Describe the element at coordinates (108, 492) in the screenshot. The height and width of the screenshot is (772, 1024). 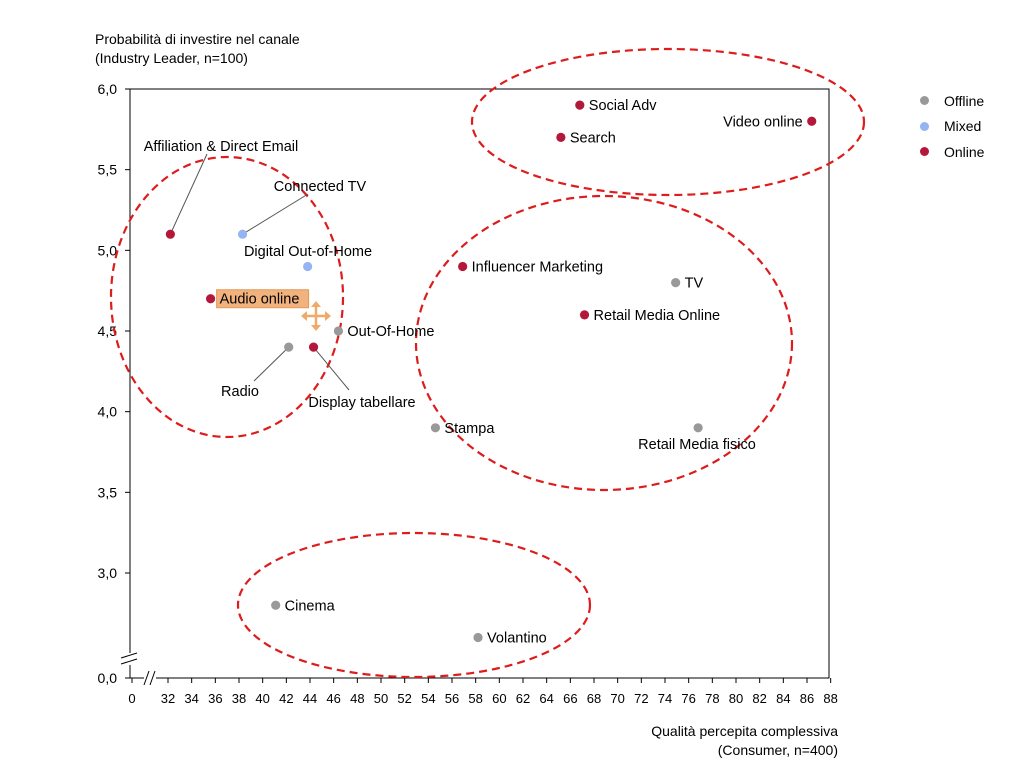
I see `y-tick-label: 3,5` at that location.